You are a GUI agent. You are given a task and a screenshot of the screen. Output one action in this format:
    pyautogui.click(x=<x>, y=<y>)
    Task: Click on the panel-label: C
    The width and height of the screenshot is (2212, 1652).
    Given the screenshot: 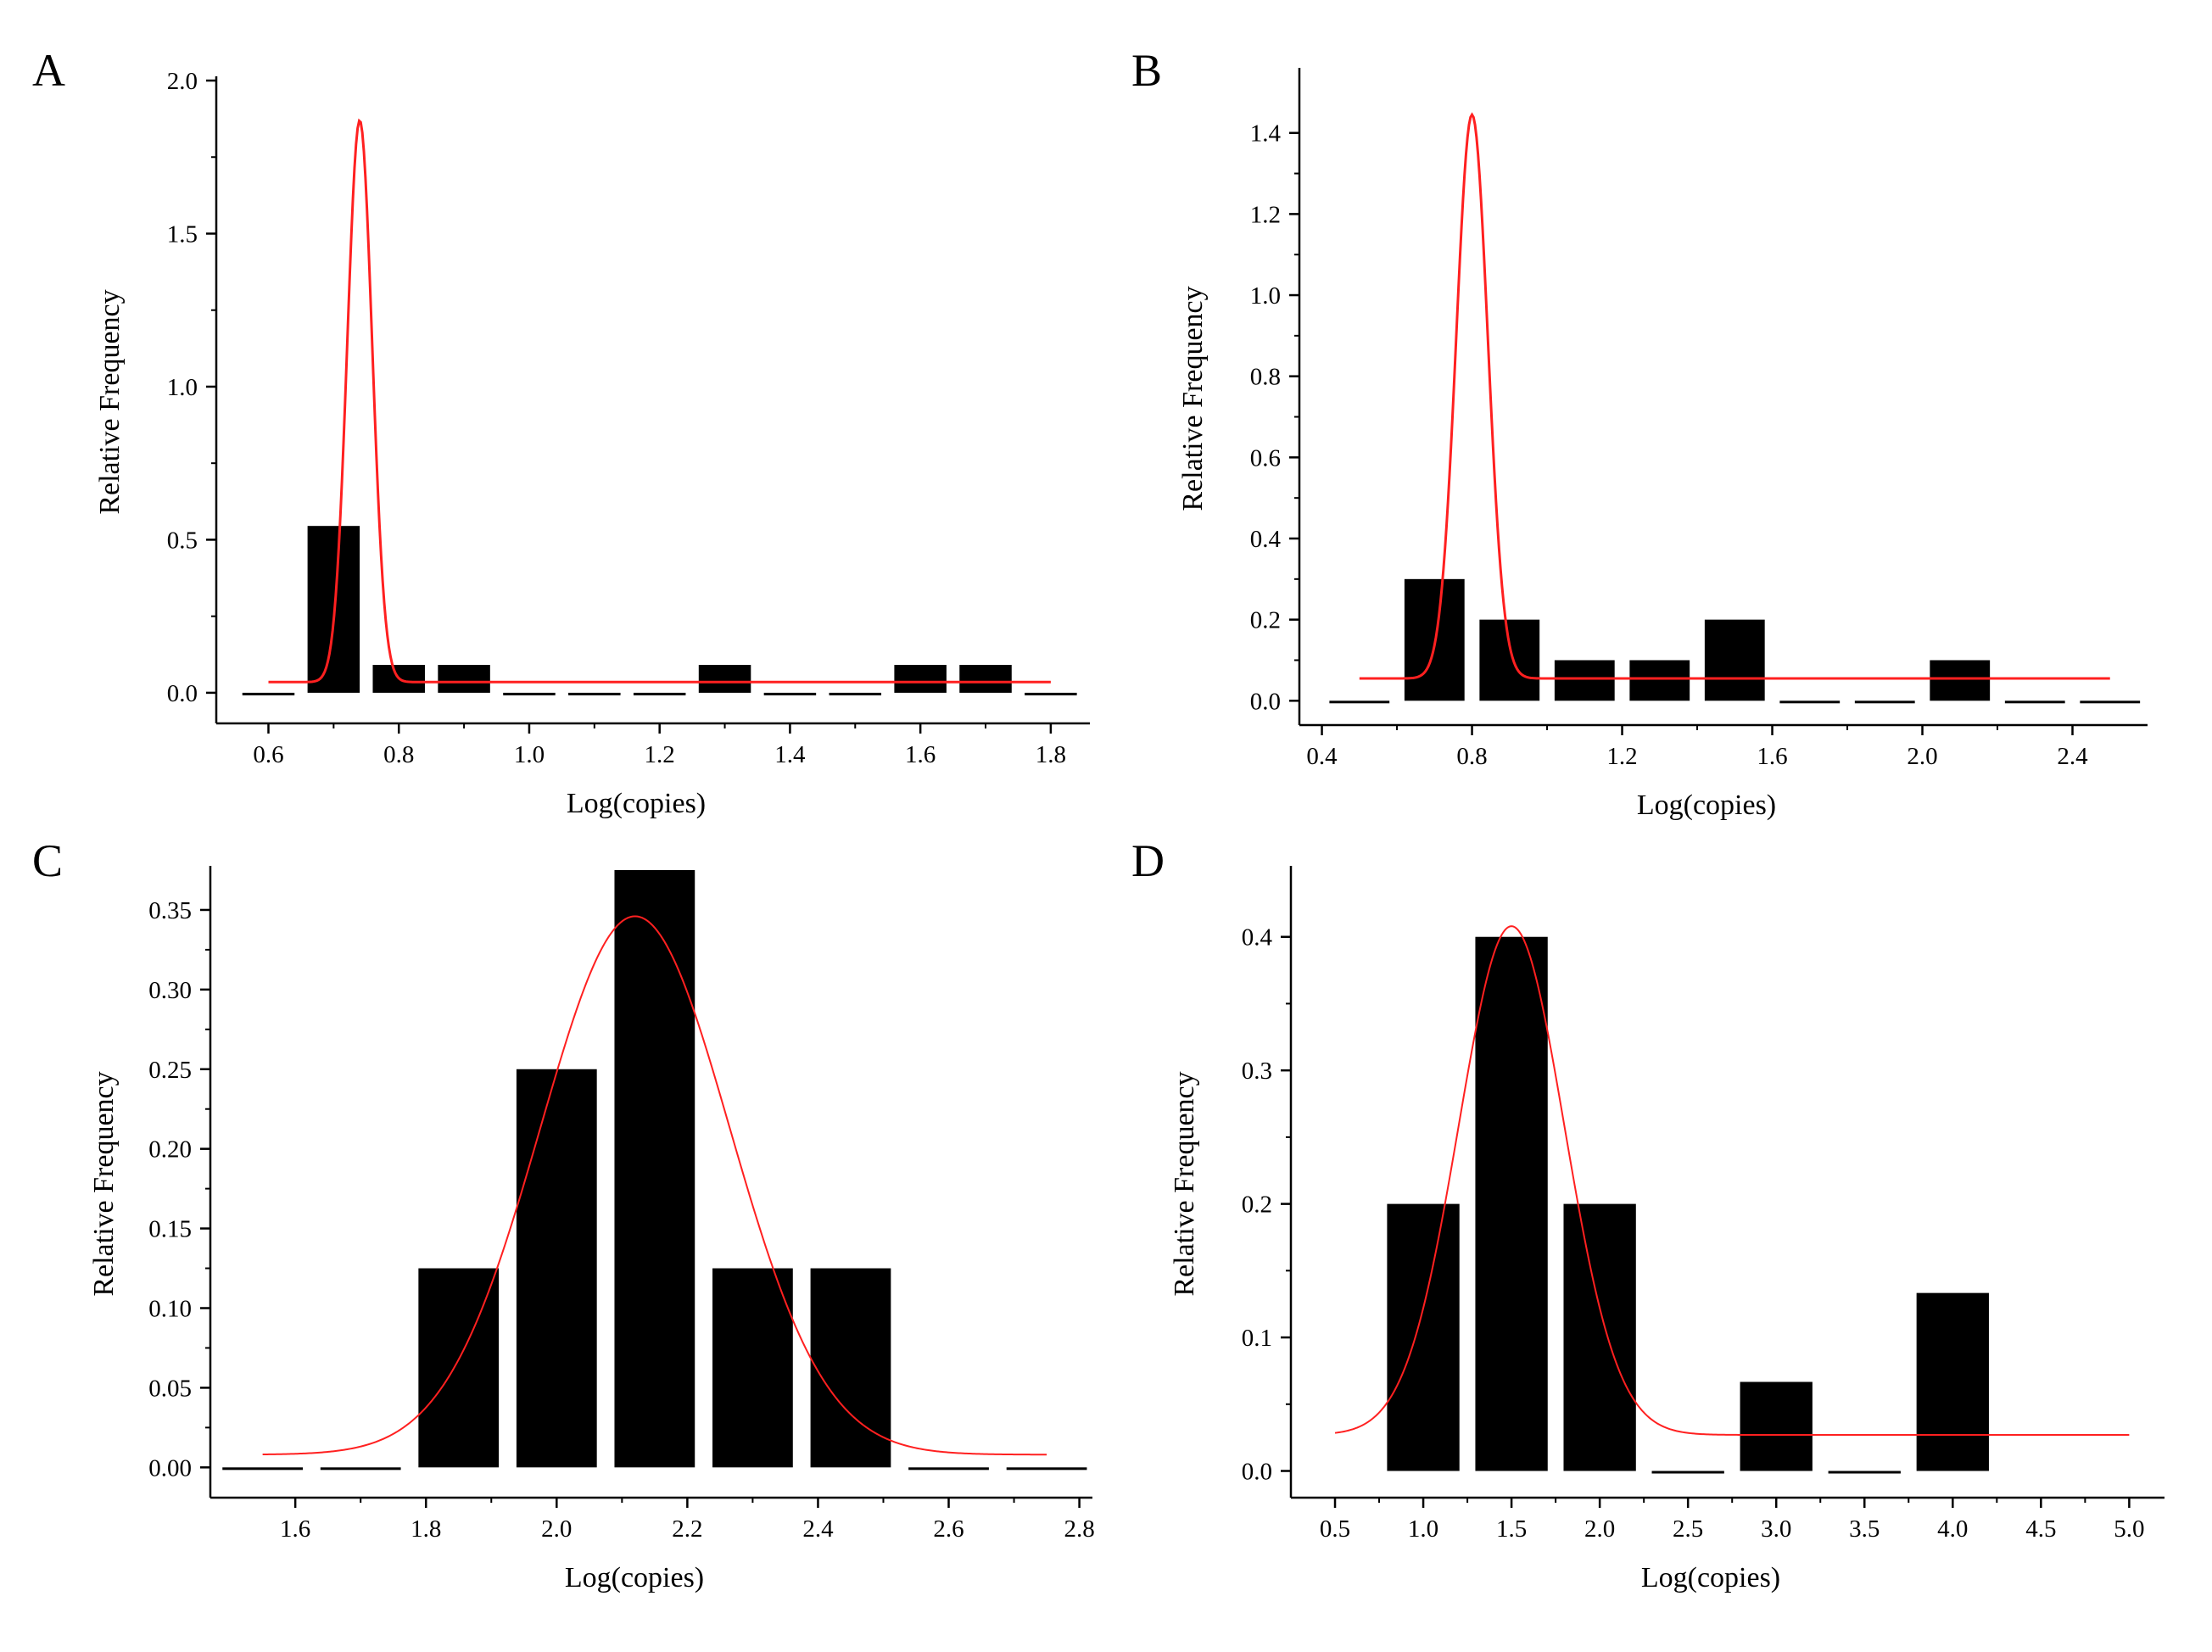 What is the action you would take?
    pyautogui.click(x=48, y=860)
    